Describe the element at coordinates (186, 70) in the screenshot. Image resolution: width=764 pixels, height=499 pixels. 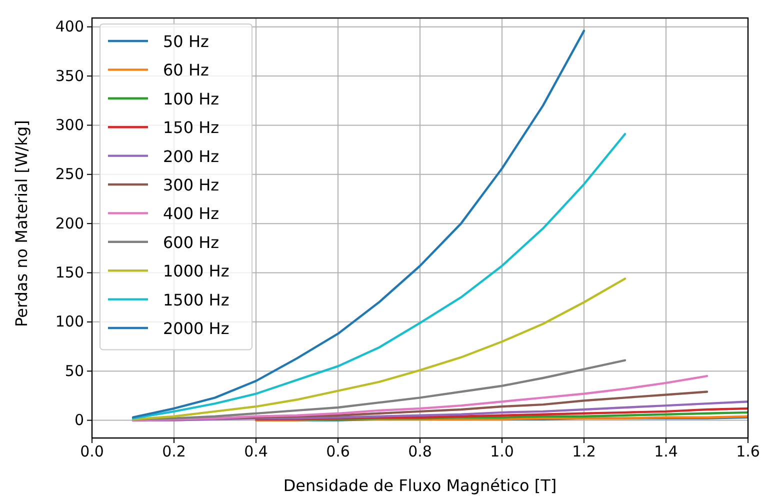
I see `legend-label: 60 Hz` at that location.